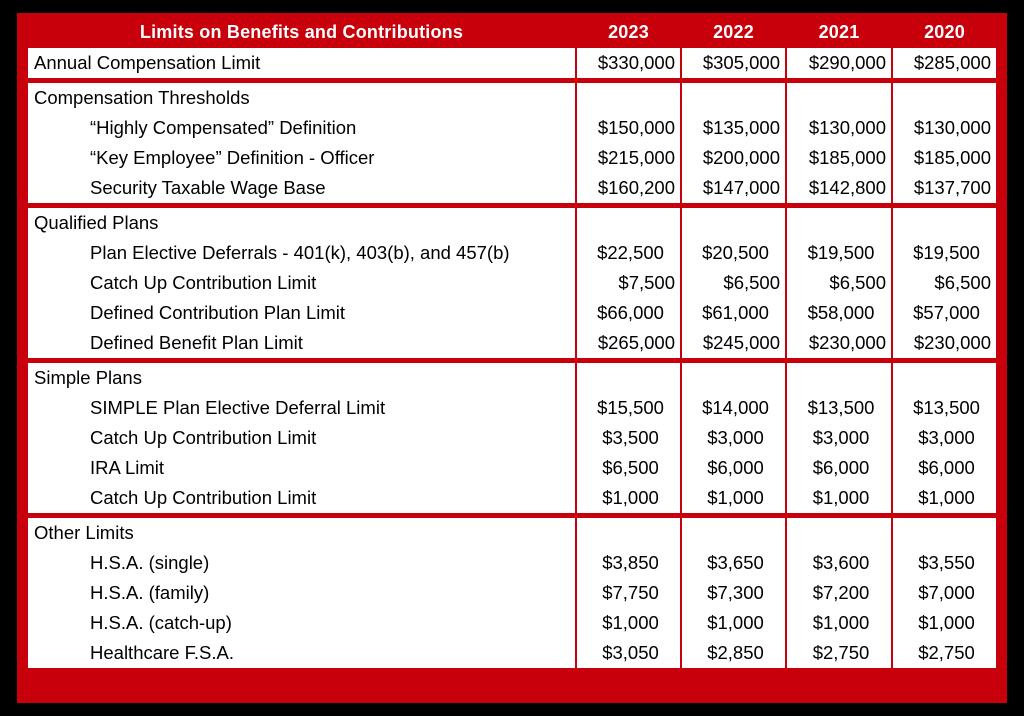 The image size is (1024, 716). I want to click on value-cell: $3,850, so click(628, 563).